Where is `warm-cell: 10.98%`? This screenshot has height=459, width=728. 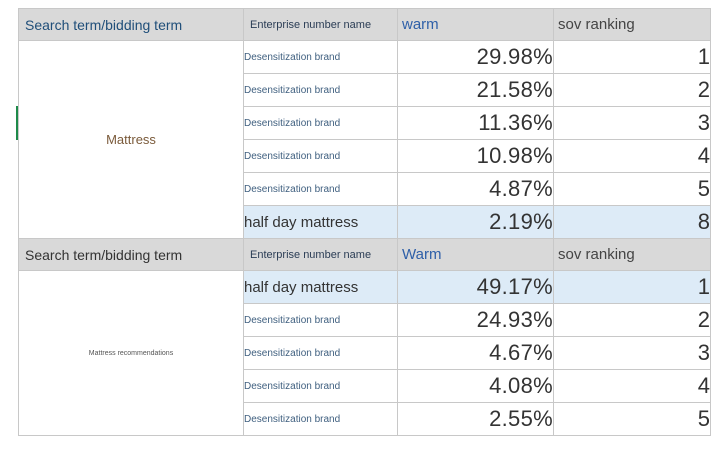 warm-cell: 10.98% is located at coordinates (475, 156).